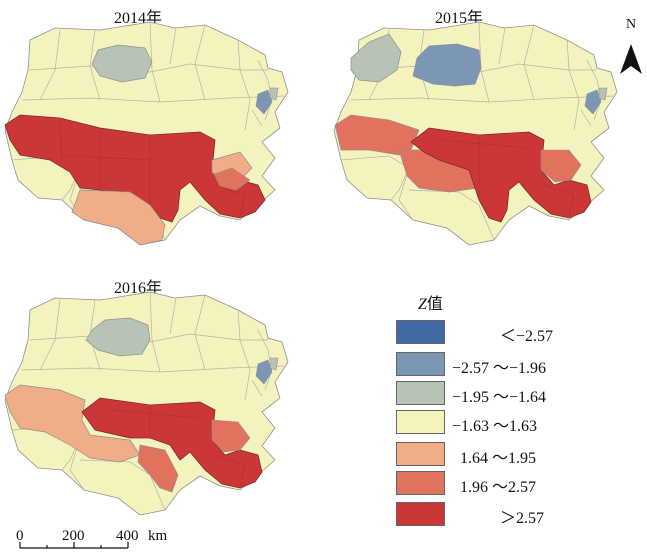 Image resolution: width=647 pixels, height=559 pixels. Describe the element at coordinates (631, 59) in the screenshot. I see `north-arrow-icon` at that location.